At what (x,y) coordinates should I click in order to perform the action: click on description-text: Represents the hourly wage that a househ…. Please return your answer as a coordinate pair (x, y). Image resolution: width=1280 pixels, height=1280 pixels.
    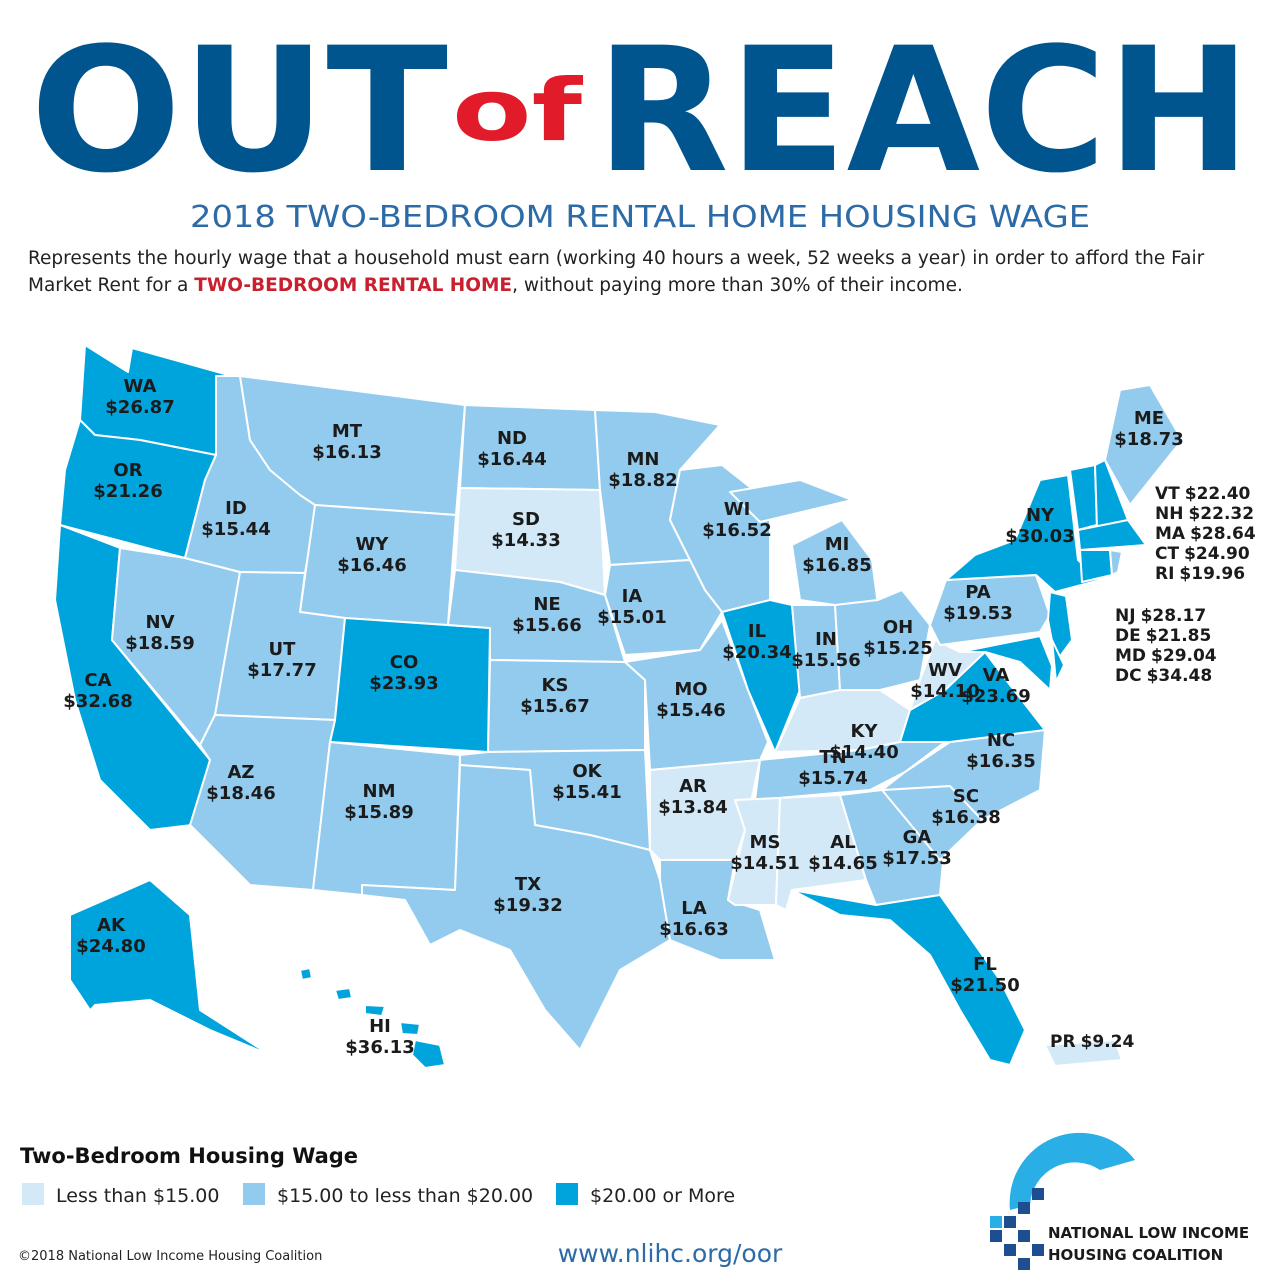
    Looking at the image, I should click on (616, 272).